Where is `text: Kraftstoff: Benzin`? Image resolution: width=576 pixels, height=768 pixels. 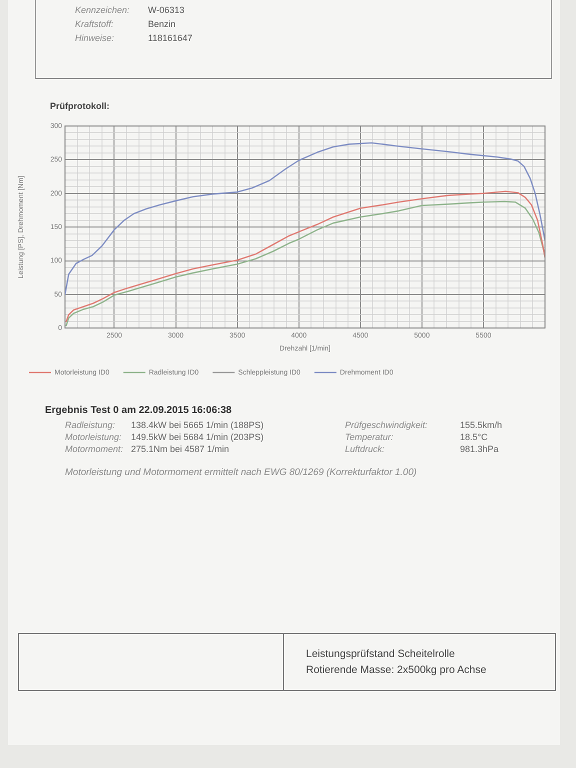
text: Kraftstoff: Benzin is located at coordinates (125, 24).